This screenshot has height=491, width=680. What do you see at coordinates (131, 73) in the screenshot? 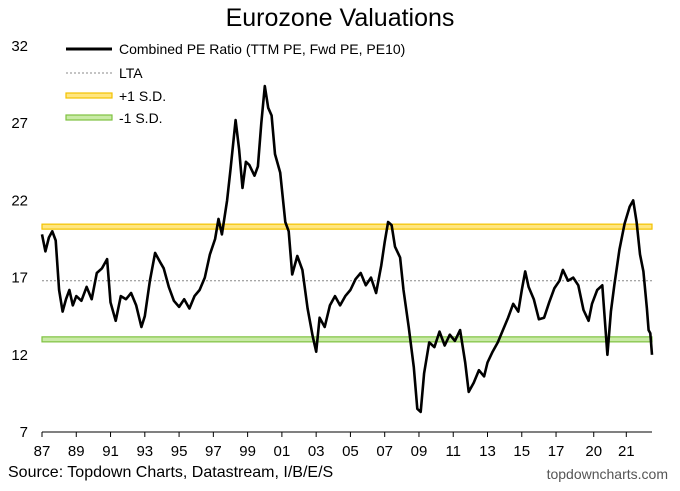
I see `legend-label-lta: LTA` at bounding box center [131, 73].